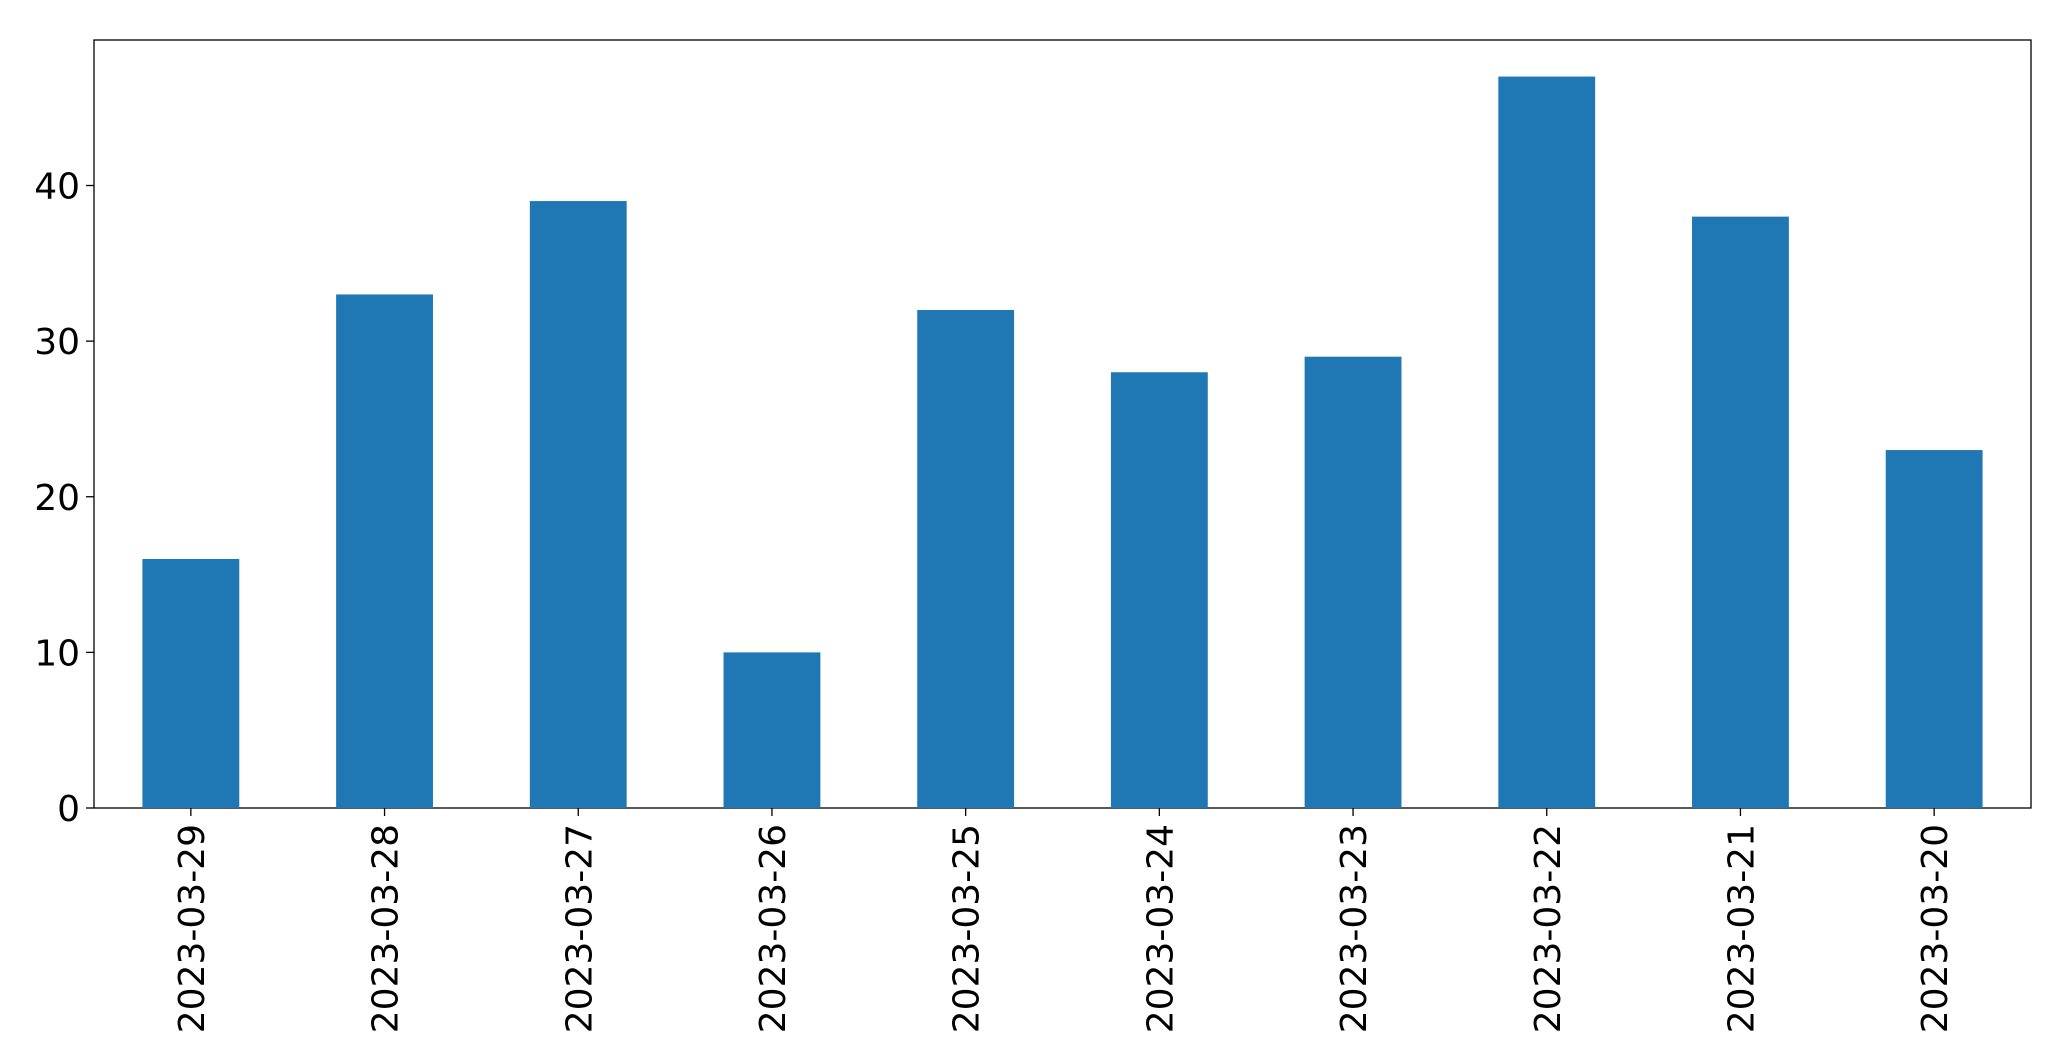  What do you see at coordinates (579, 928) in the screenshot?
I see `x-tick-label: 2023-03-27` at bounding box center [579, 928].